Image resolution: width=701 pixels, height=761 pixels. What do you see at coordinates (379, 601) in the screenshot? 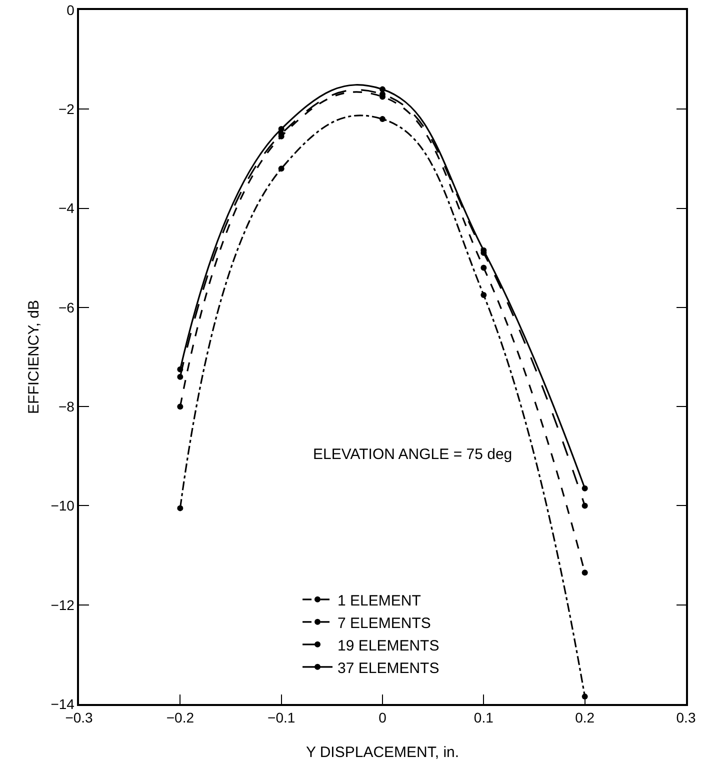
I see `legend-label: 1 ELEMENT` at bounding box center [379, 601].